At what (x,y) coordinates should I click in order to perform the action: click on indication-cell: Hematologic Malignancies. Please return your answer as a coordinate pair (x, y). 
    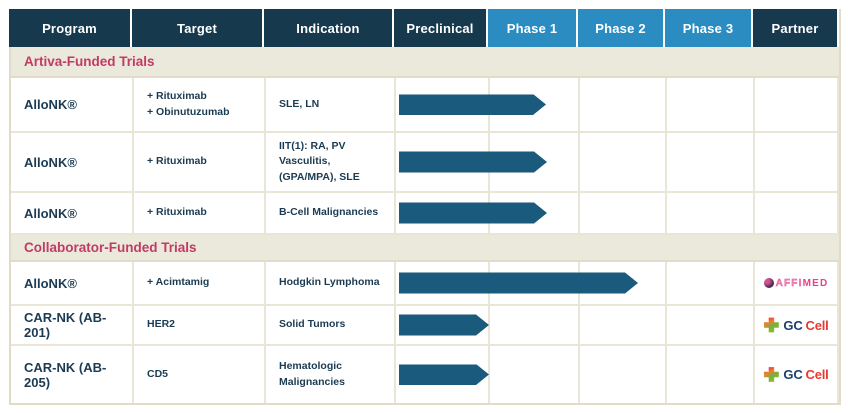
    Looking at the image, I should click on (331, 374).